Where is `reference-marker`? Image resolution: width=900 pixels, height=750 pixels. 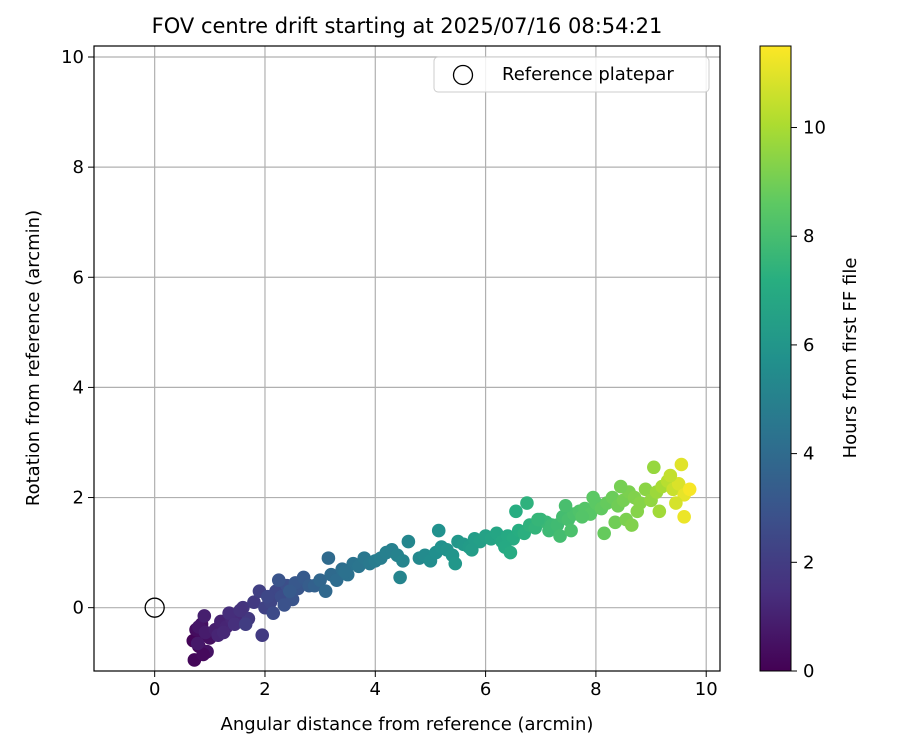
reference-marker is located at coordinates (154, 607).